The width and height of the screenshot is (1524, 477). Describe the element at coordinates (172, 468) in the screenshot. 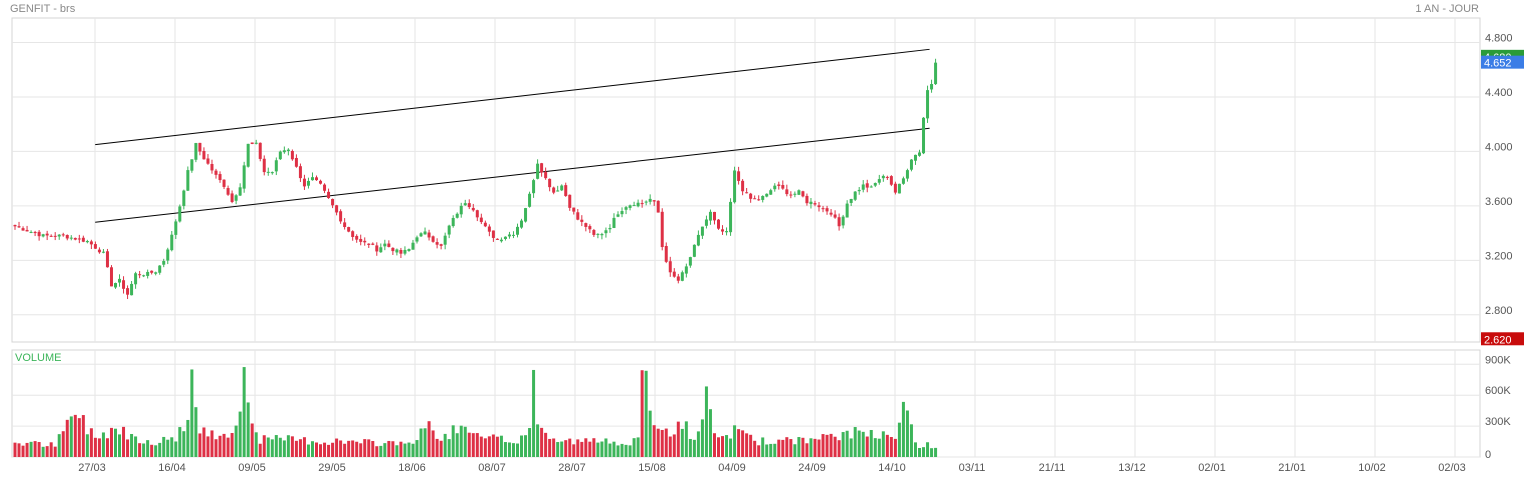

I see `x-tick-label: 16/04` at that location.